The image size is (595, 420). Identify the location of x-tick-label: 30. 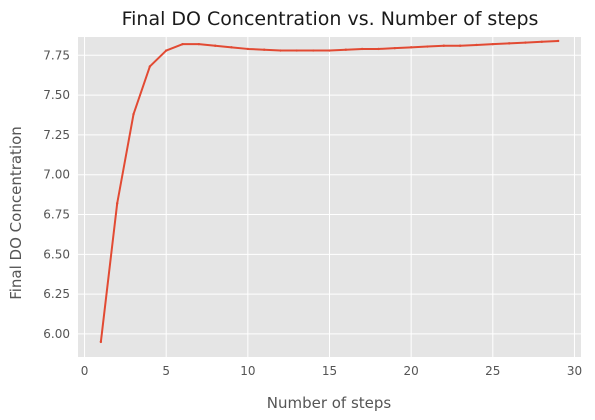
(574, 371).